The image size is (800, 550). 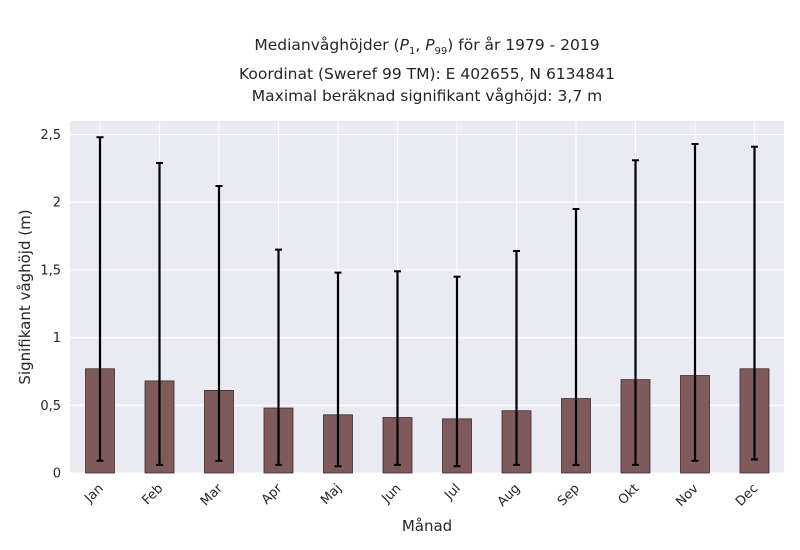 What do you see at coordinates (452, 492) in the screenshot?
I see `x-tick-label: Jul` at bounding box center [452, 492].